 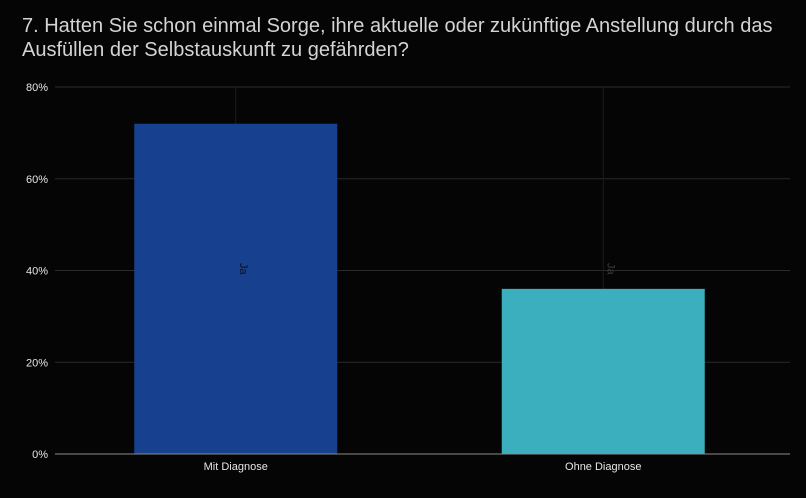 What do you see at coordinates (40, 455) in the screenshot?
I see `y-tick-label: 0%` at bounding box center [40, 455].